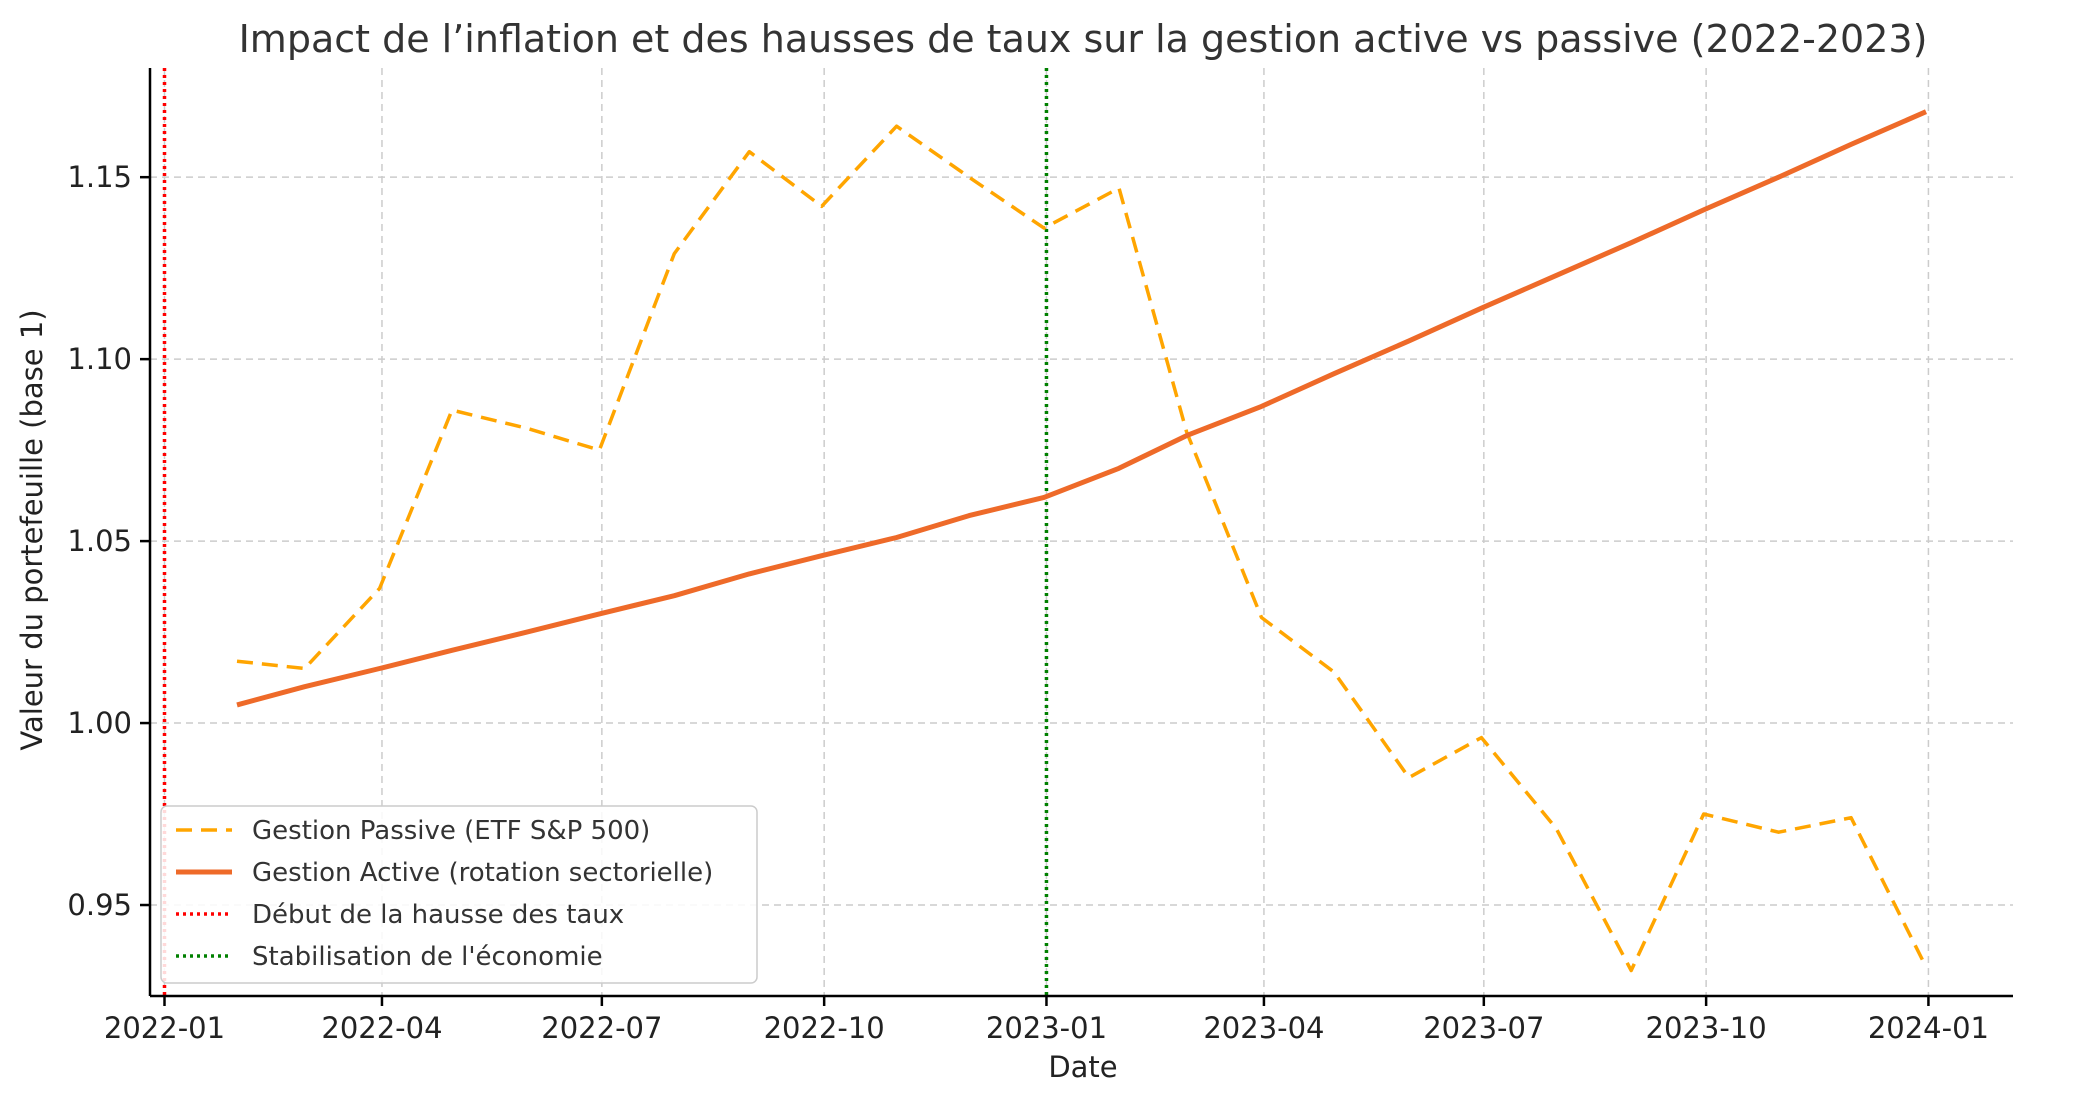  I want to click on y-tick-label: 1.05, so click(99, 541).